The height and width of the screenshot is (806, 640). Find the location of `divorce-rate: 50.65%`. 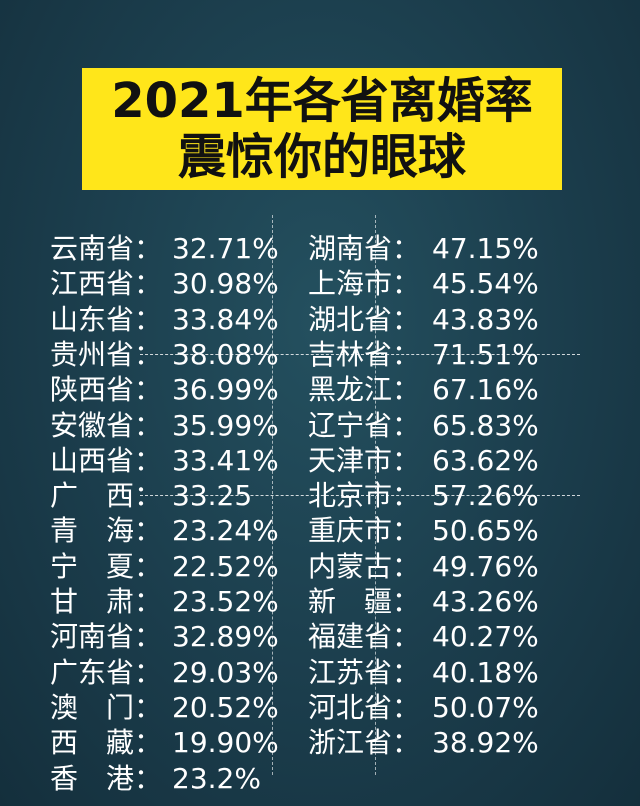

divorce-rate: 50.65% is located at coordinates (485, 531).